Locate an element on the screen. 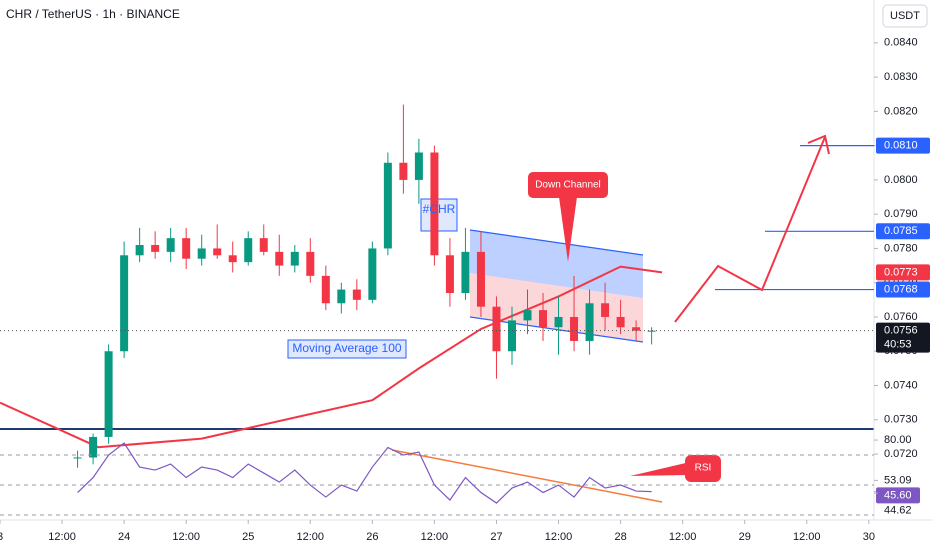  x-tick-label: 26 is located at coordinates (372, 537).